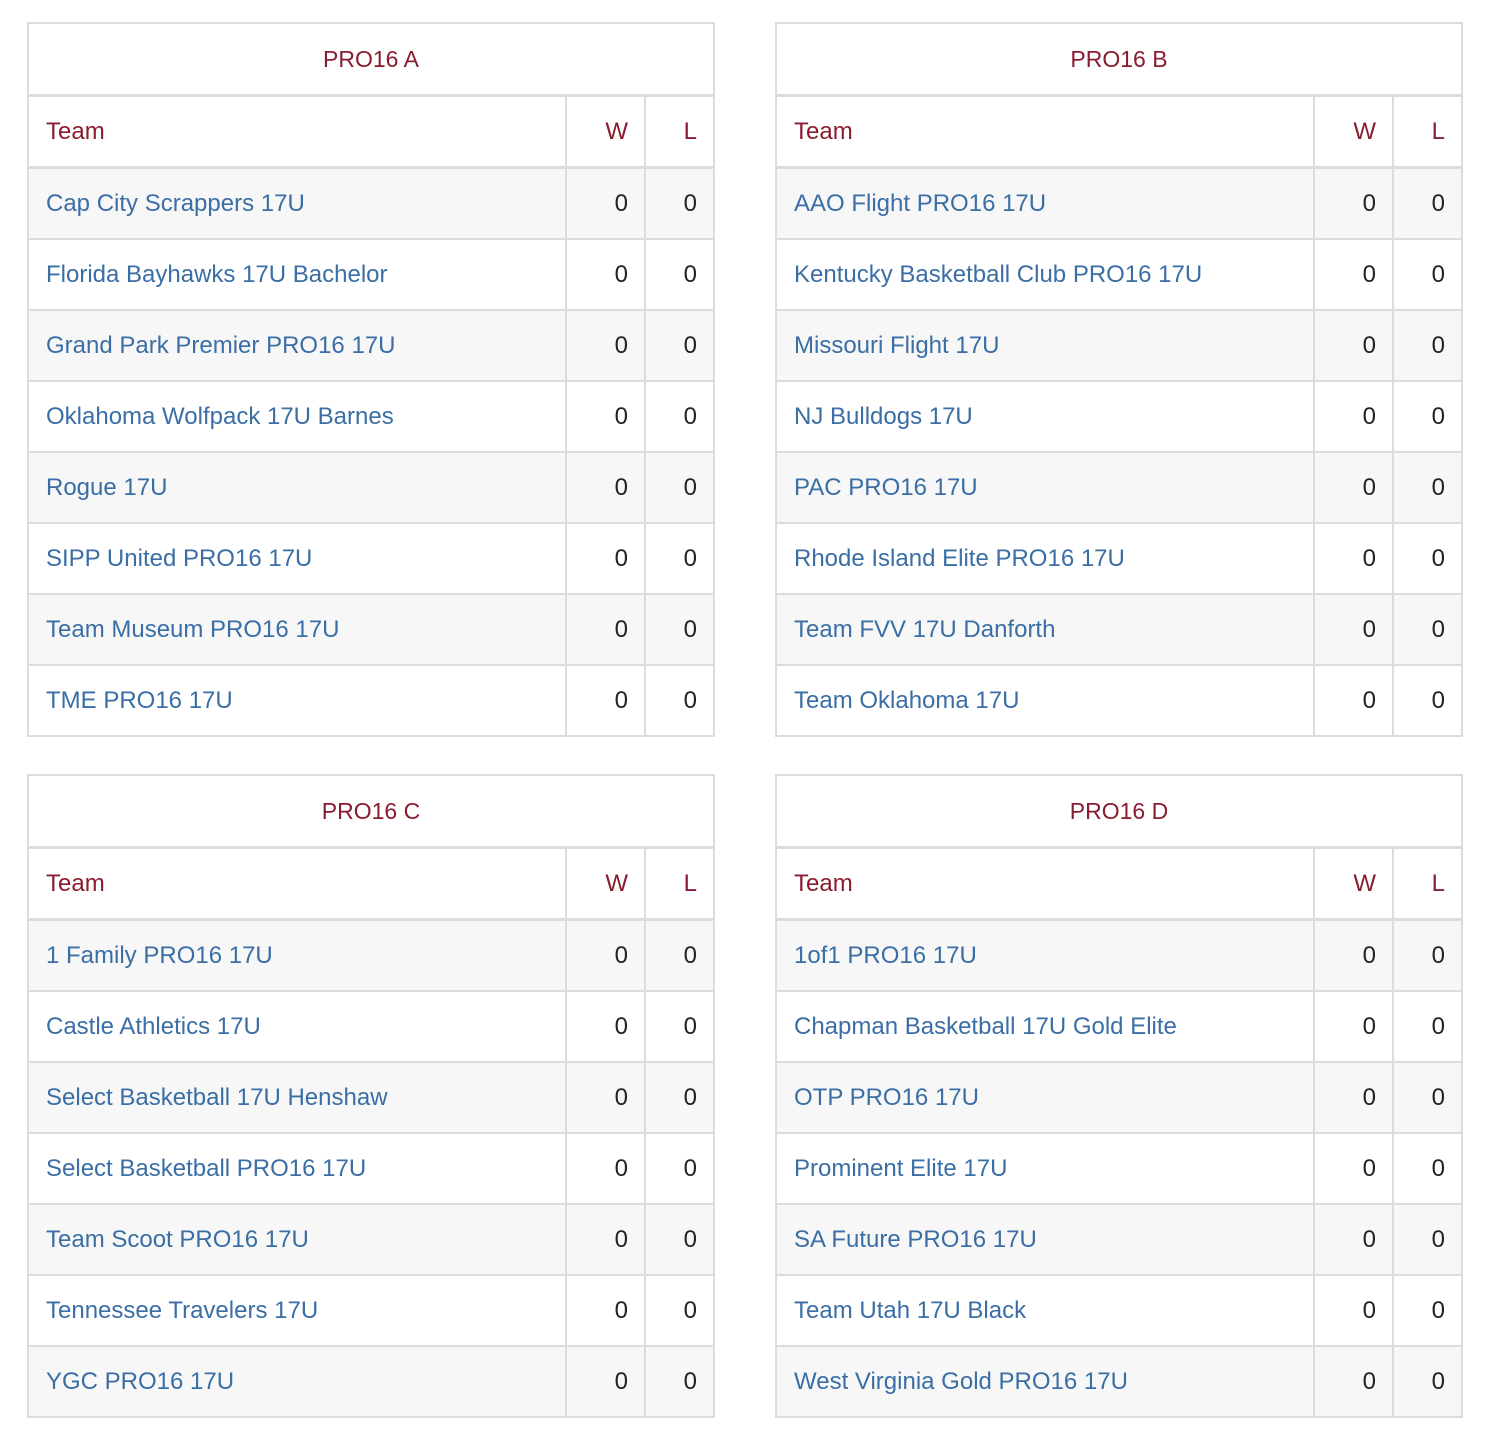 This screenshot has width=1486, height=1432. I want to click on team-link: SA Future PRO16 17U, so click(915, 1239).